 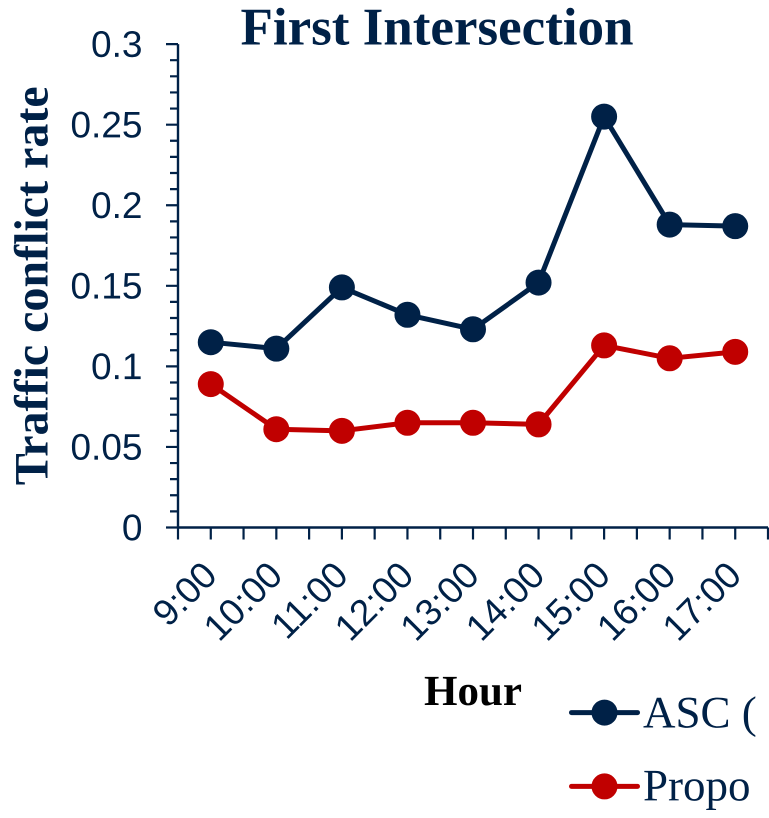 I want to click on y-tick-label: 0.3, so click(x=116, y=44).